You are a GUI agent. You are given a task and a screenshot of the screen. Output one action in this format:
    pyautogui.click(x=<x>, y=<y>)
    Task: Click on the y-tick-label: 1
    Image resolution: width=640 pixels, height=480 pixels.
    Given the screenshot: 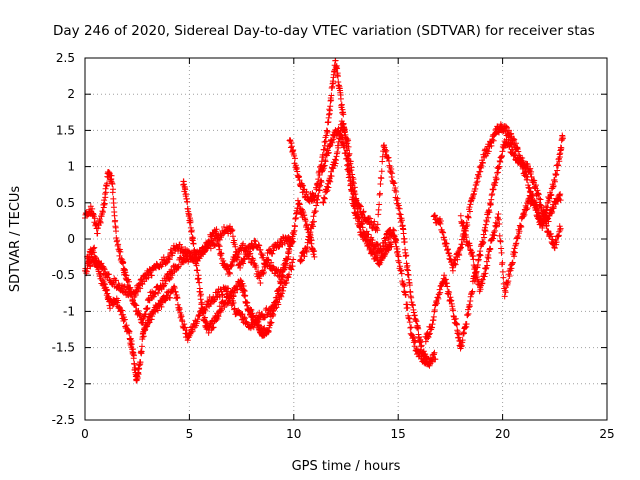 What is the action you would take?
    pyautogui.click(x=71, y=167)
    